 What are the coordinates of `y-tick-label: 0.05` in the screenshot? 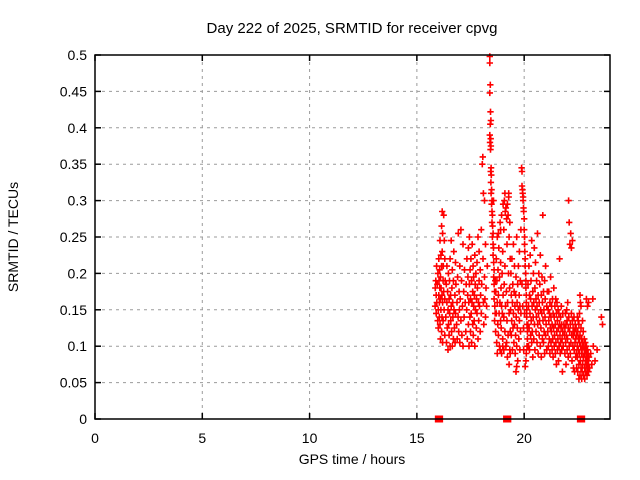 It's located at (73, 383).